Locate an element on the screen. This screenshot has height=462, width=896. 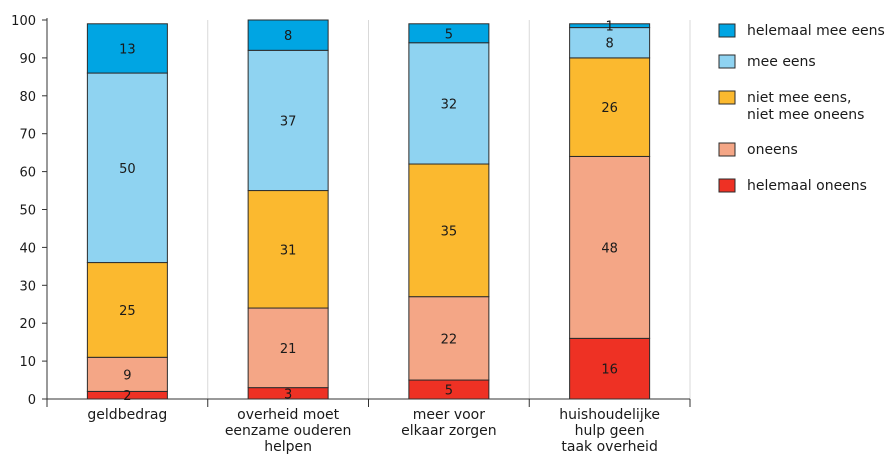
data-label: 9 is located at coordinates (127, 375).